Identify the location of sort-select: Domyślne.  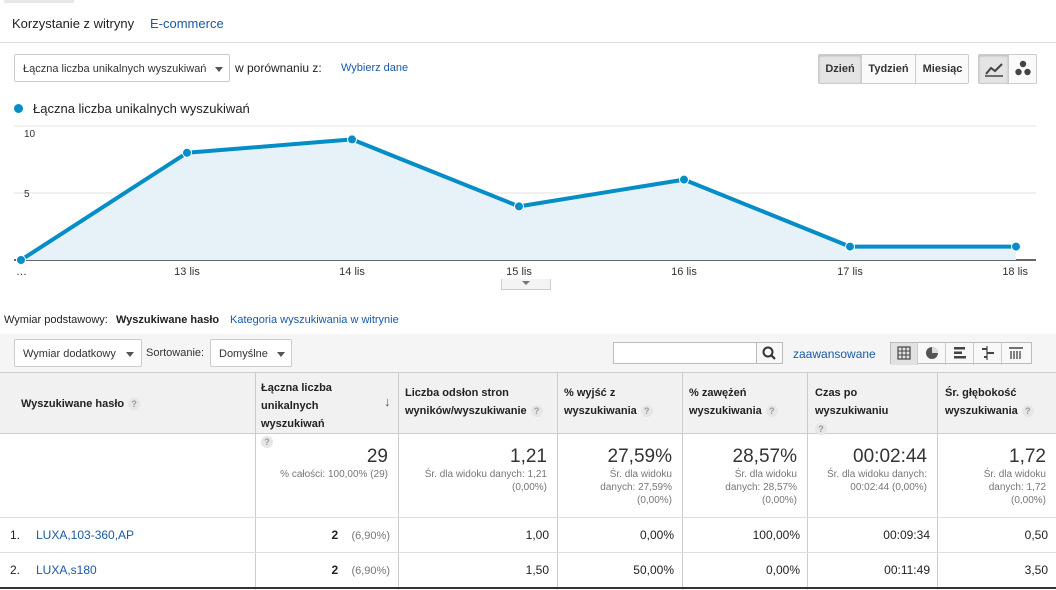
(251, 353).